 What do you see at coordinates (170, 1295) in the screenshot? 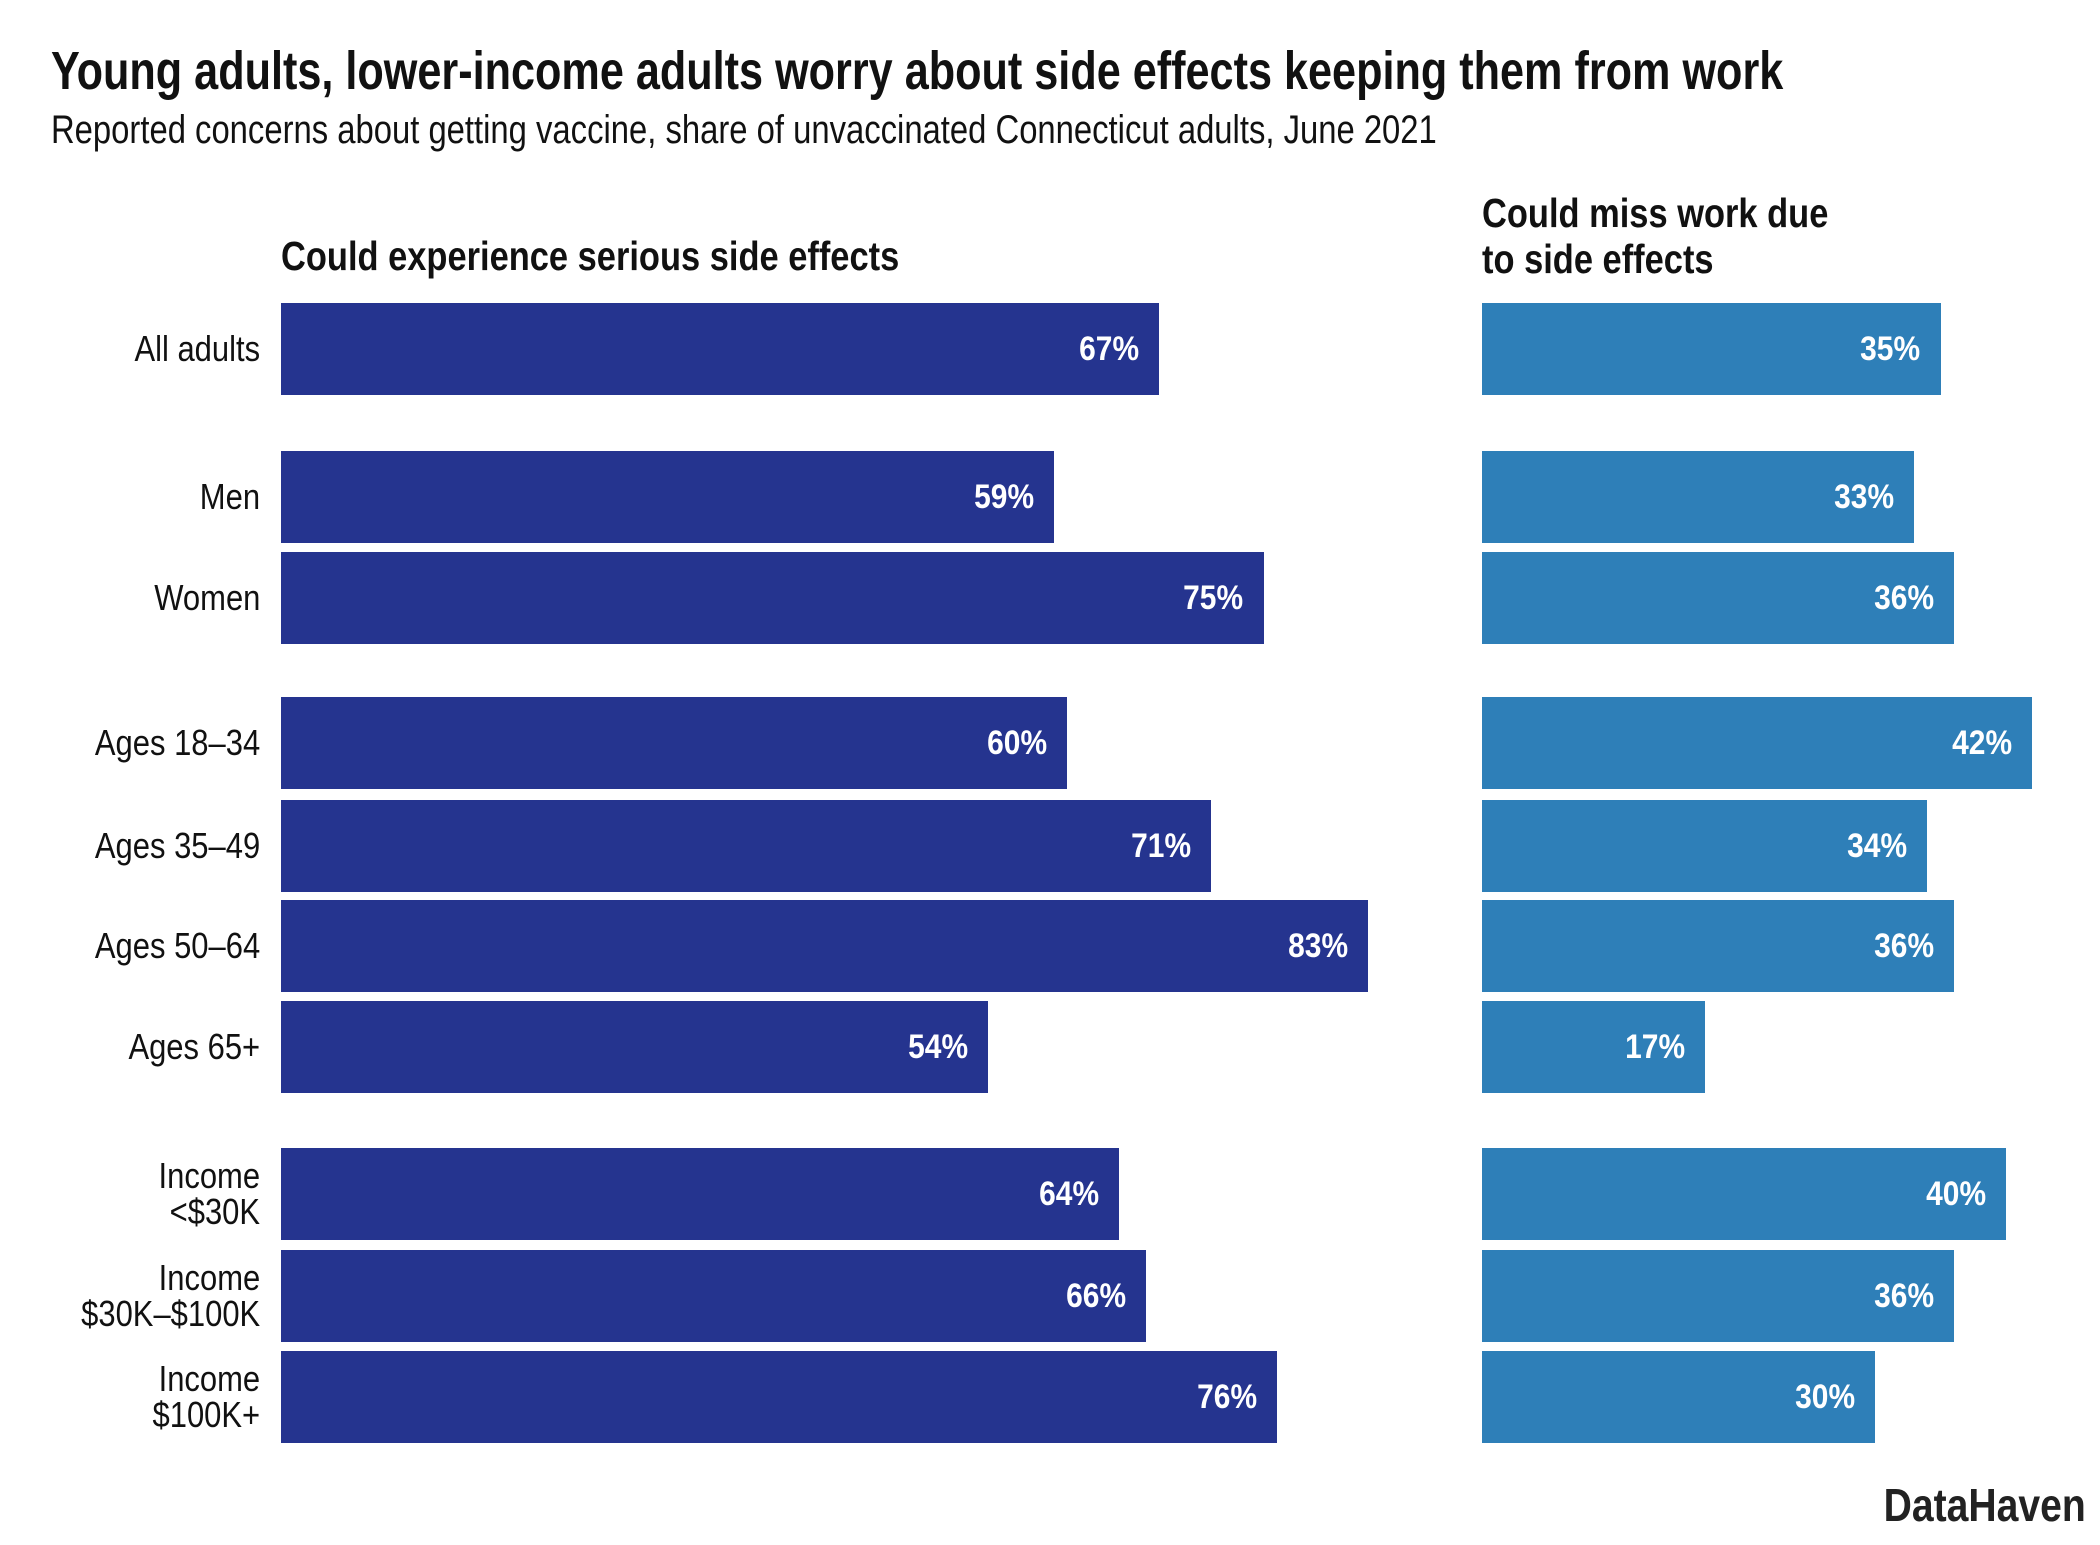
I see `category-label: Income $30K–$100K` at bounding box center [170, 1295].